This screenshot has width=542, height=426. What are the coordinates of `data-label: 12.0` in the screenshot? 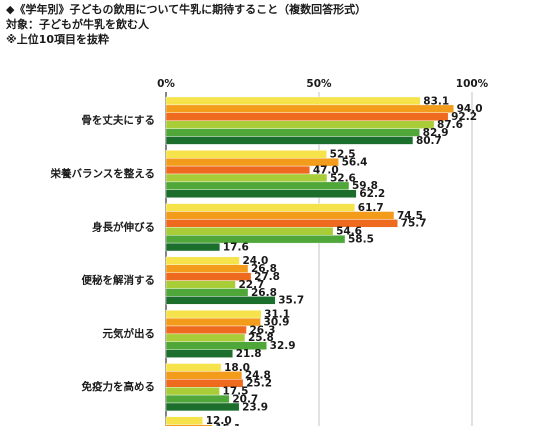 It's located at (219, 420).